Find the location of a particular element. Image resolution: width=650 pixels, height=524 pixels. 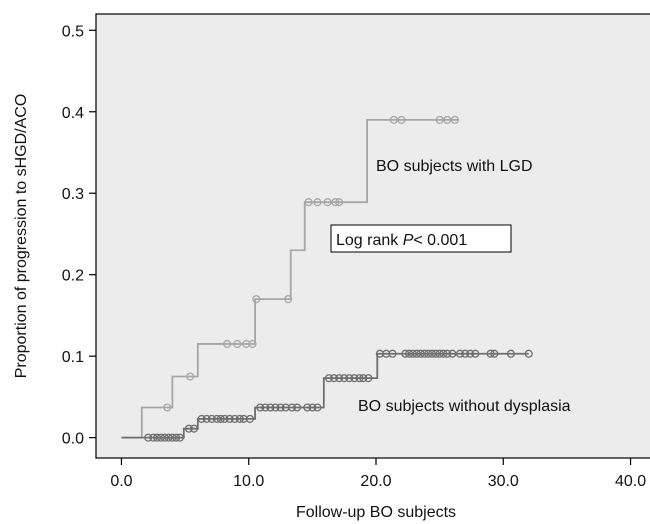

x-tick-label: 10.0 is located at coordinates (248, 481).